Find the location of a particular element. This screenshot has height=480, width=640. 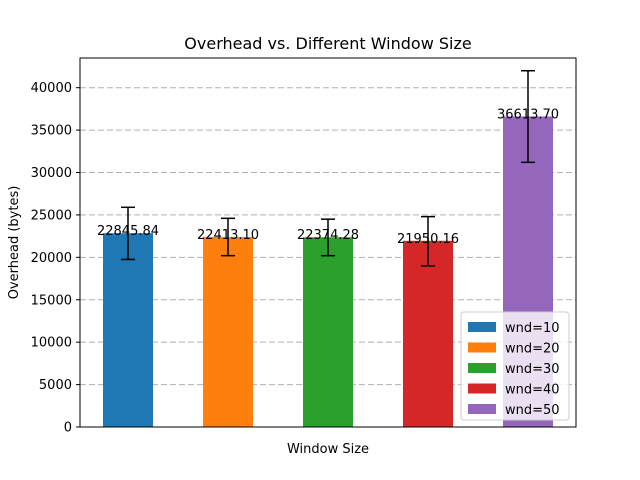

y-tick-label: 35000 is located at coordinates (51, 131).